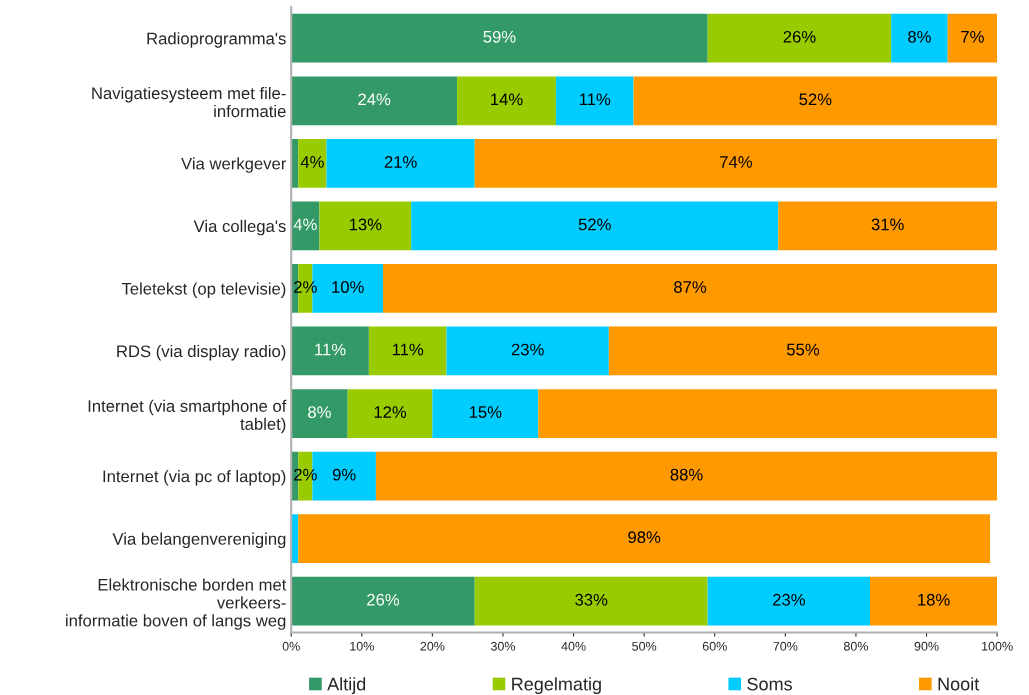 This screenshot has width=1029, height=695. I want to click on x-tick-label: 70%, so click(785, 646).